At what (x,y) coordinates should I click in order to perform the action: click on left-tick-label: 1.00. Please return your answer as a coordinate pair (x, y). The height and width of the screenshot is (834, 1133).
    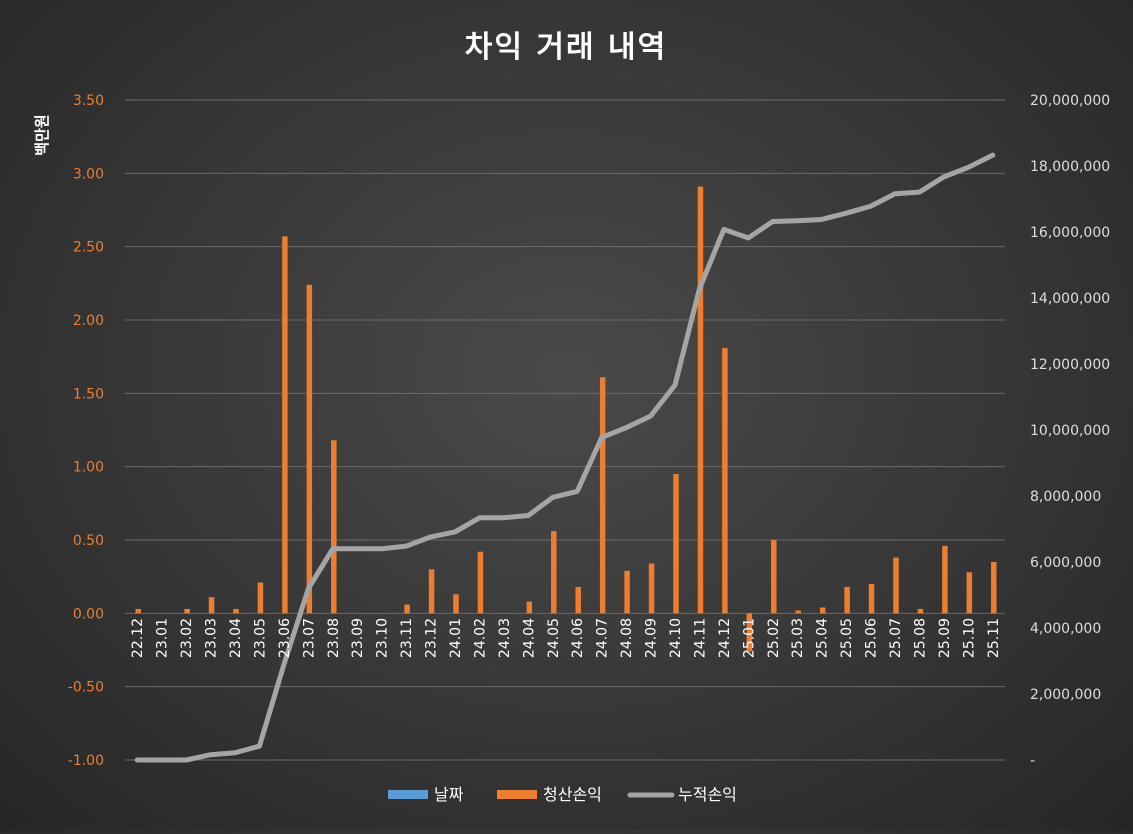
    Looking at the image, I should click on (88, 468).